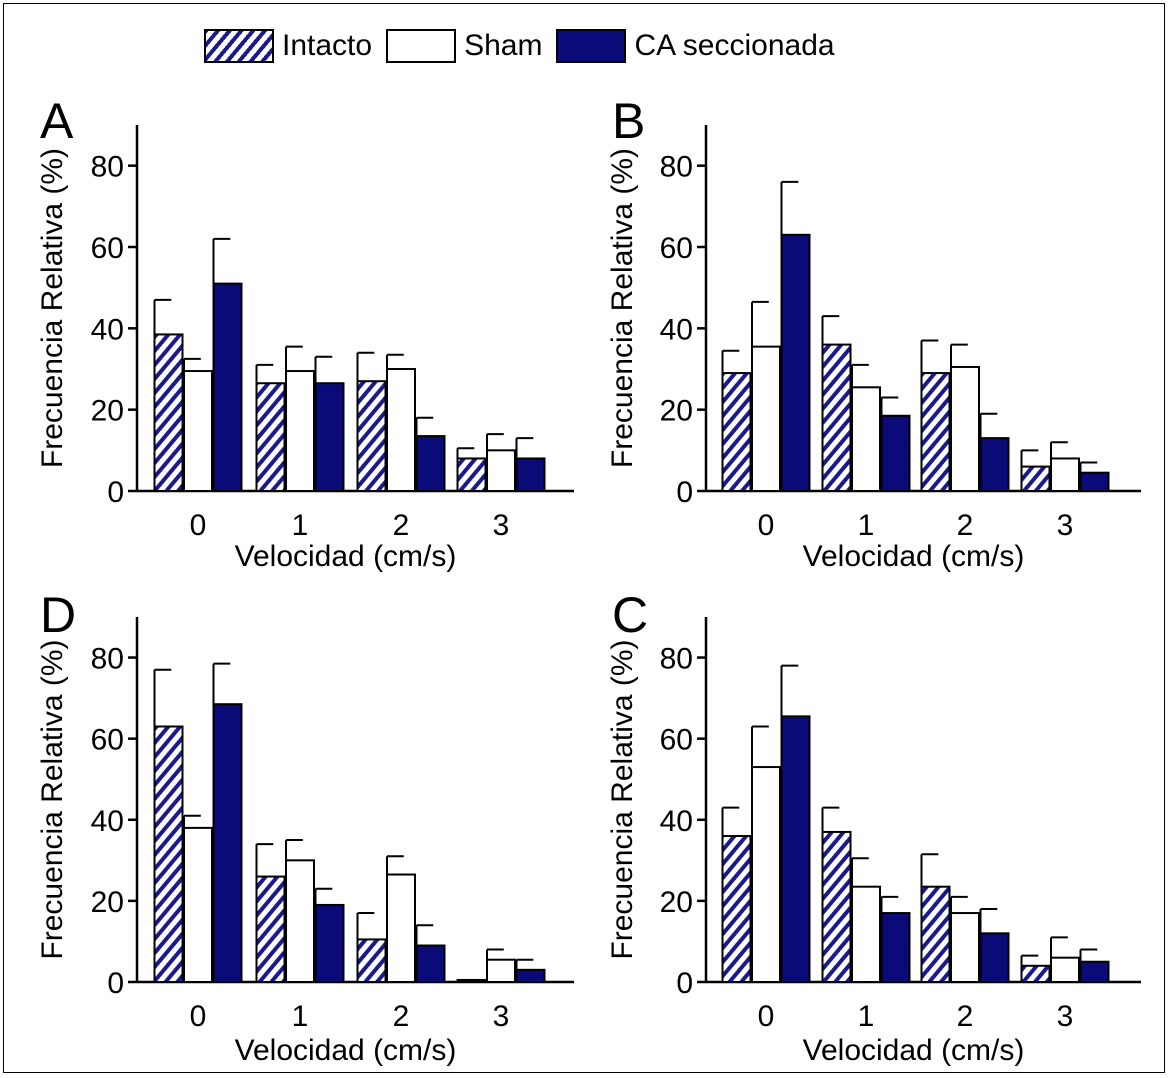 The image size is (1170, 1078). Describe the element at coordinates (503, 45) in the screenshot. I see `legend-label-sham: Sham` at that location.